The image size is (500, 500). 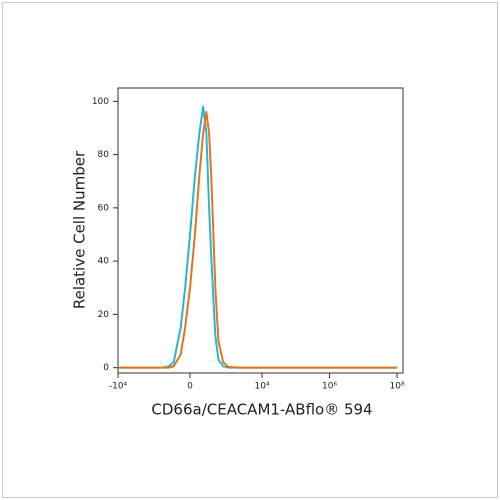 What do you see at coordinates (80, 229) in the screenshot?
I see `y-axis-label: Relative Cell Number` at bounding box center [80, 229].